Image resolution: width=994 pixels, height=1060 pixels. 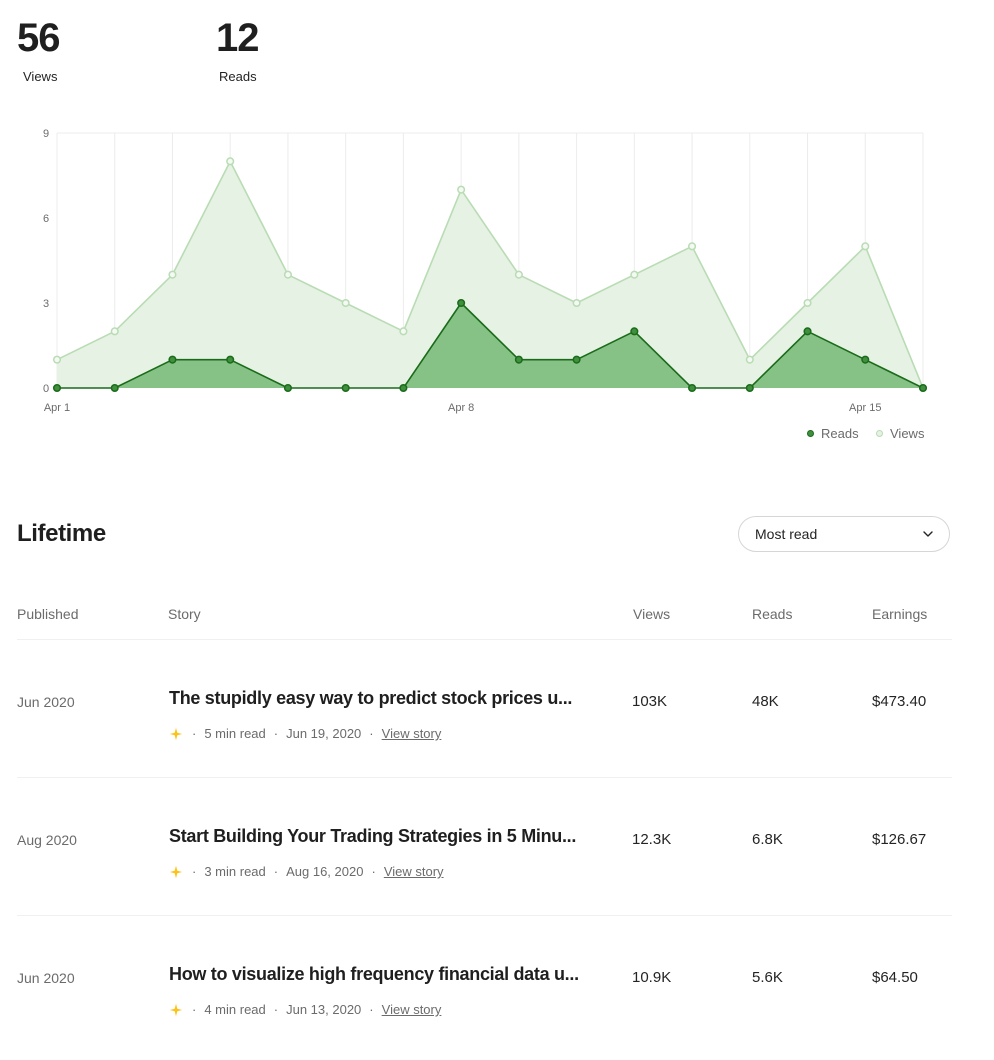 I want to click on legend-reads-label: Reads, so click(x=840, y=433).